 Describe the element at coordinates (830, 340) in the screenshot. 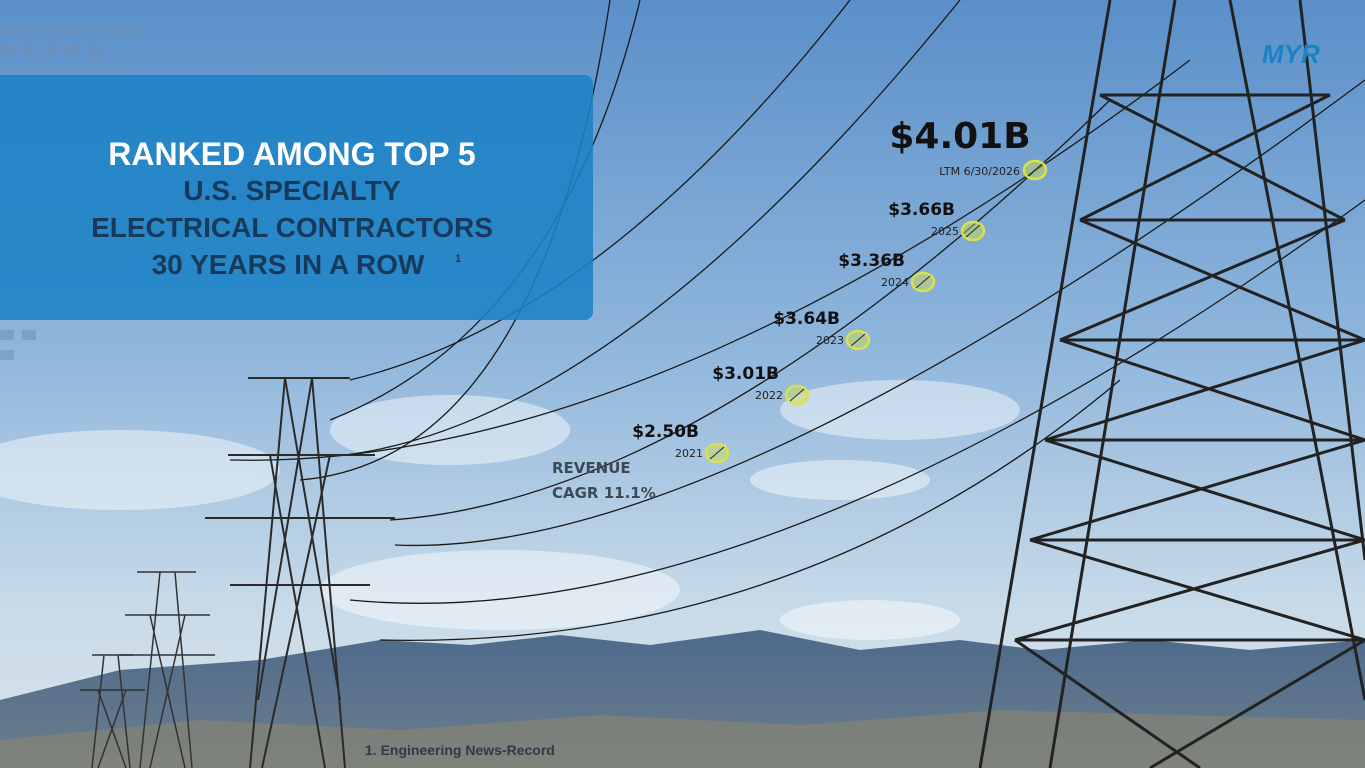

I see `milestone-period: 2023` at that location.